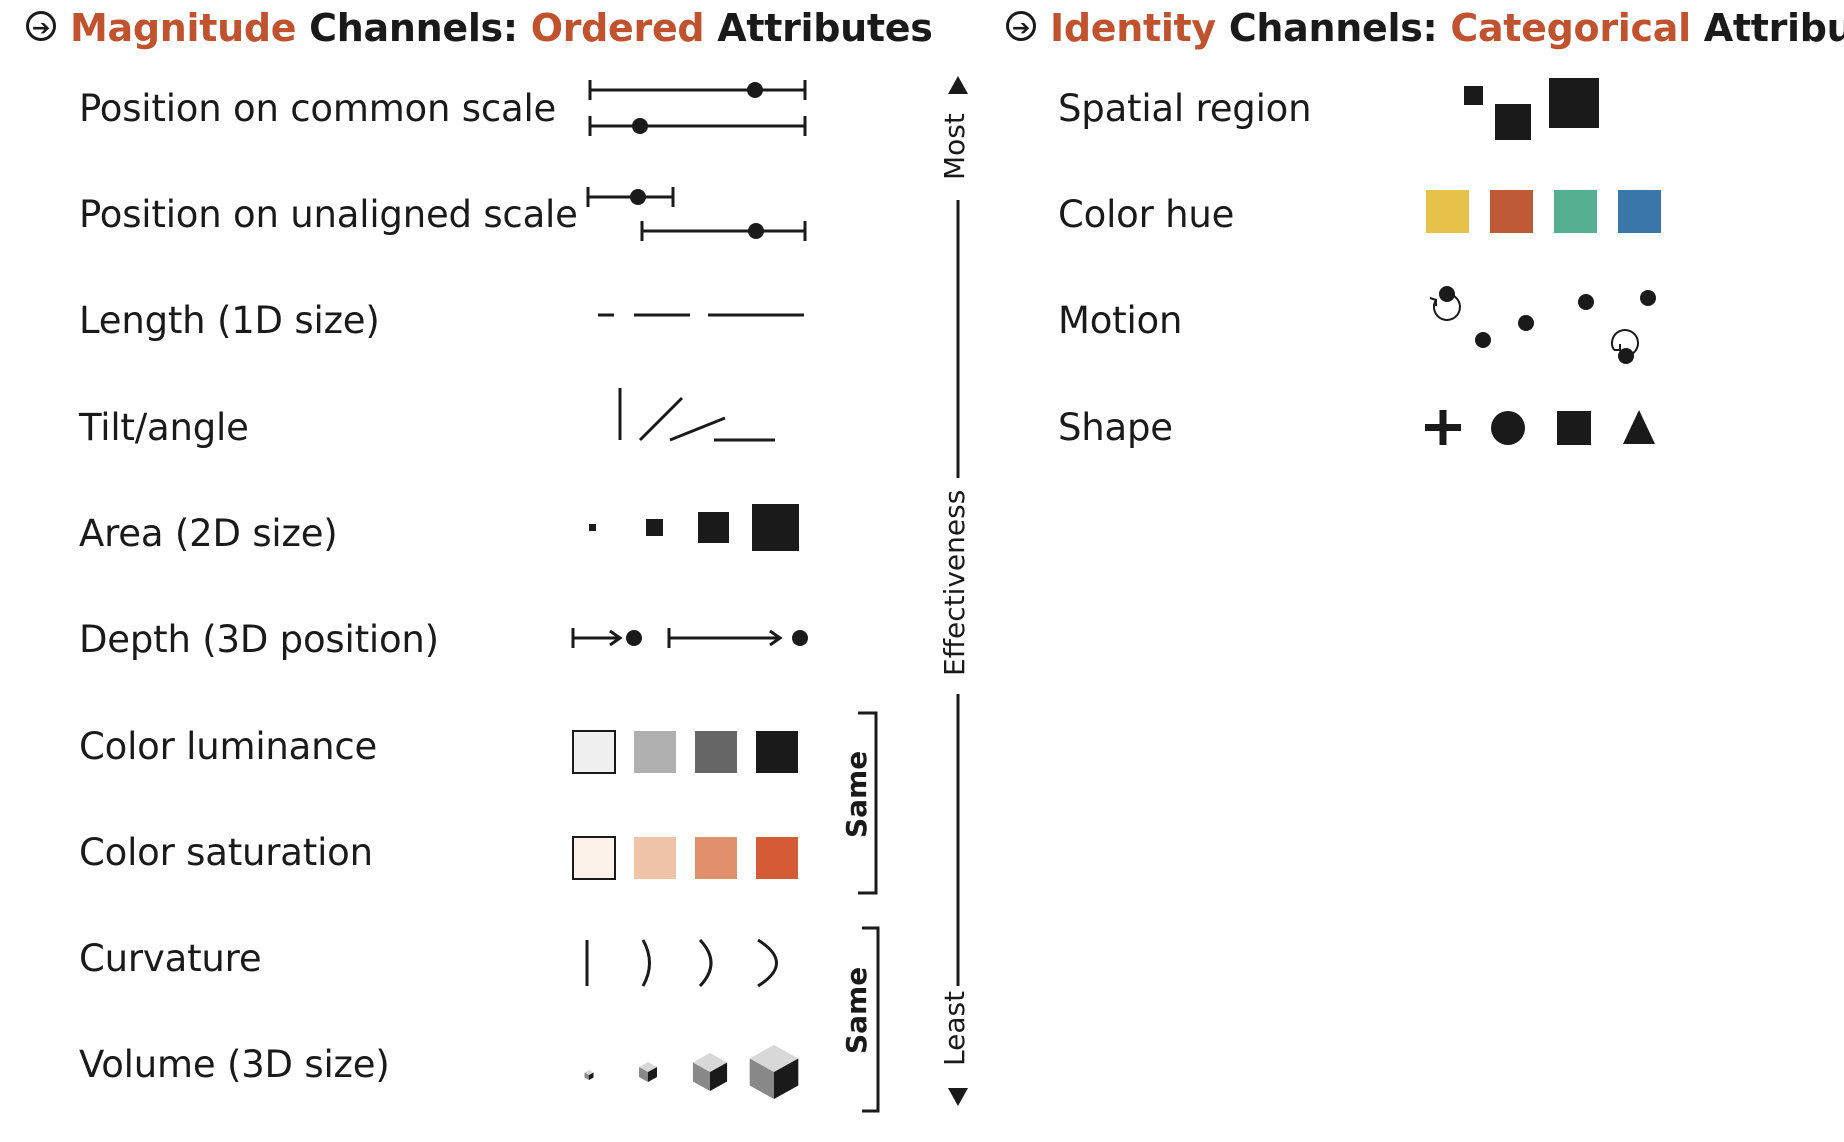 This screenshot has width=1844, height=1142. I want to click on position-unaligned-glyph, so click(696, 214).